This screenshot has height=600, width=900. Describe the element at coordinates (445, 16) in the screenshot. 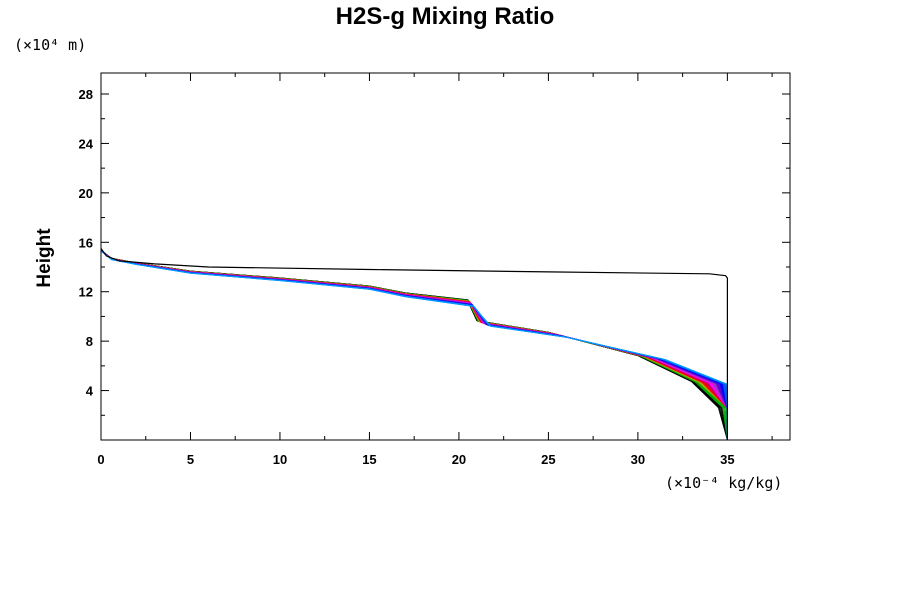

I see `chart-title: H2S-g Mixing Ratio` at that location.